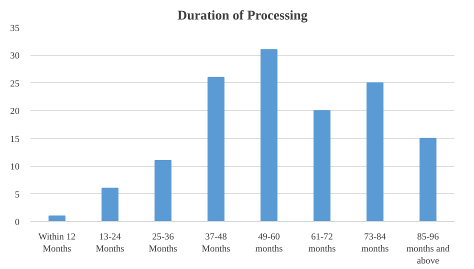  I want to click on y-tick-label: 35, so click(15, 29).